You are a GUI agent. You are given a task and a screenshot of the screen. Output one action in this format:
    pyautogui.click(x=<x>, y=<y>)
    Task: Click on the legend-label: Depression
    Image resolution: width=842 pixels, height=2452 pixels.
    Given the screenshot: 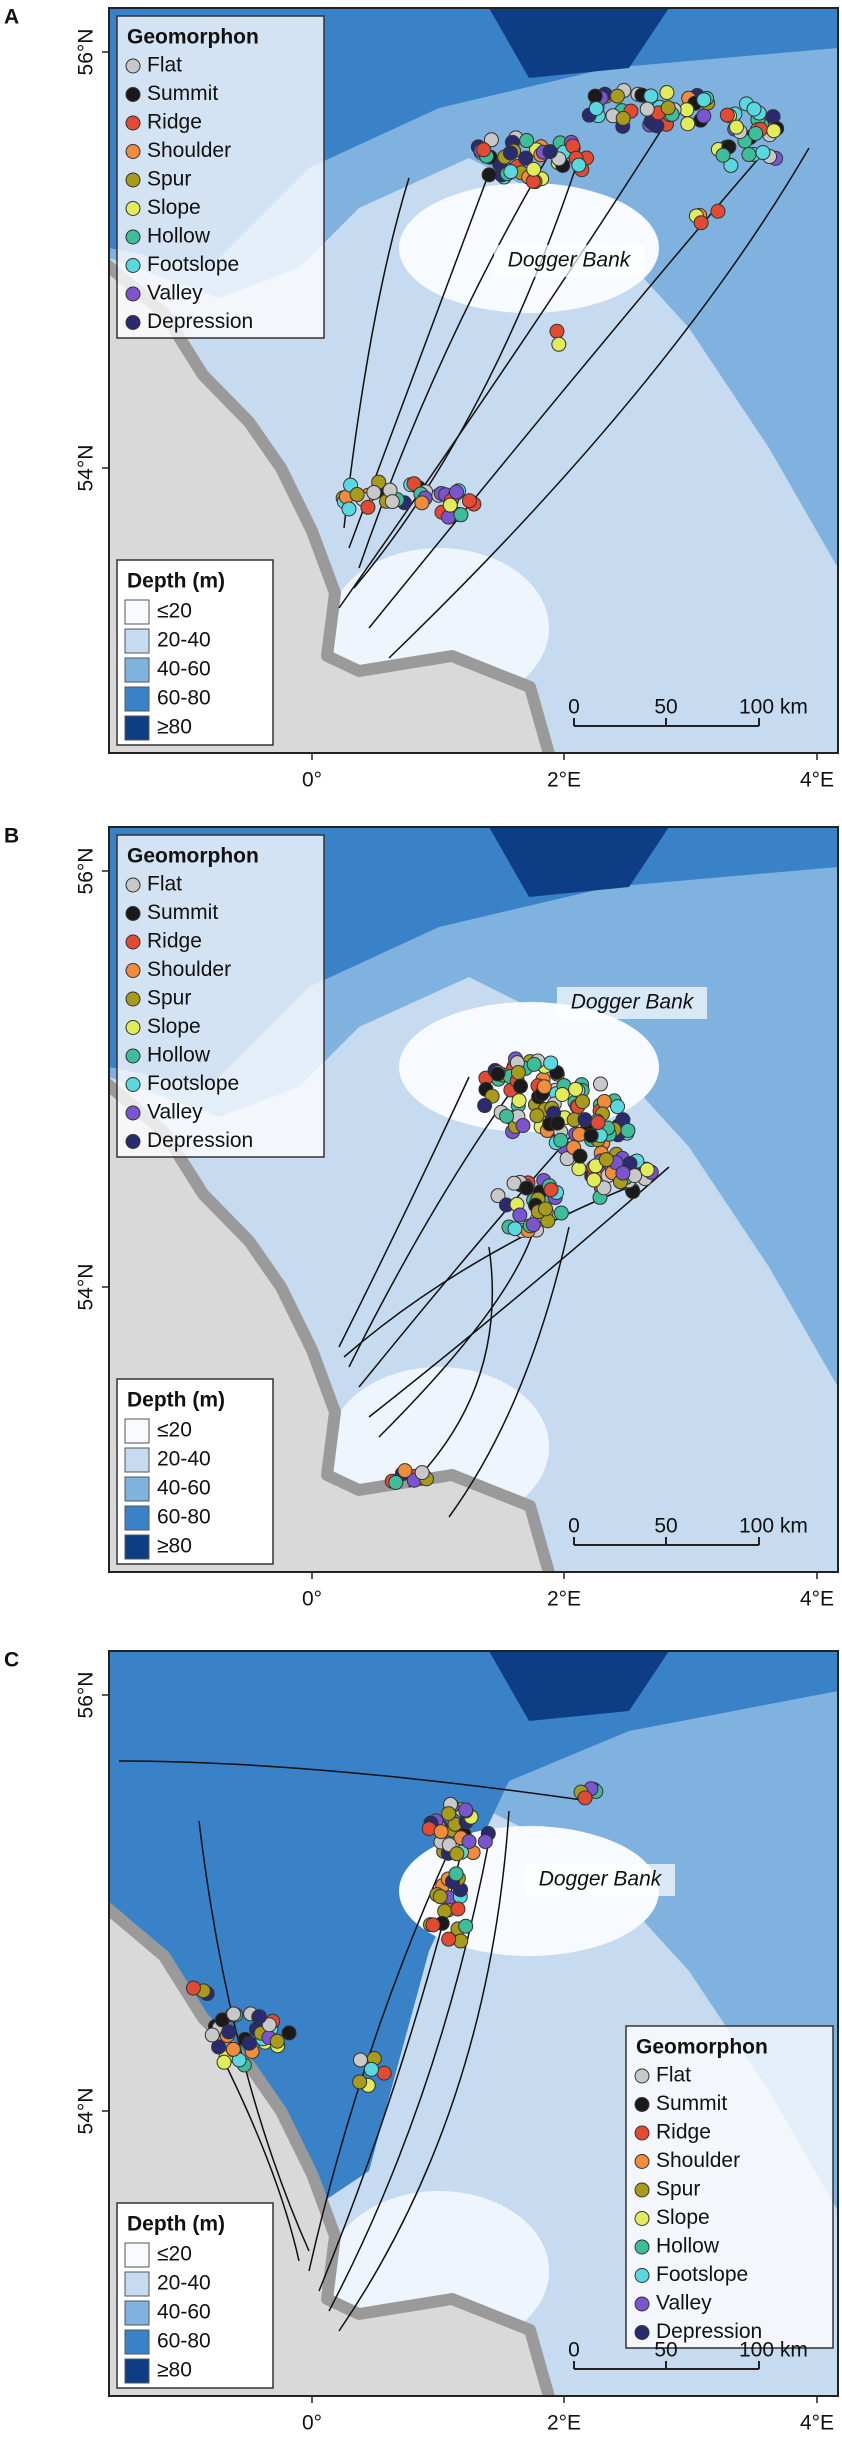 What is the action you would take?
    pyautogui.click(x=709, y=2331)
    